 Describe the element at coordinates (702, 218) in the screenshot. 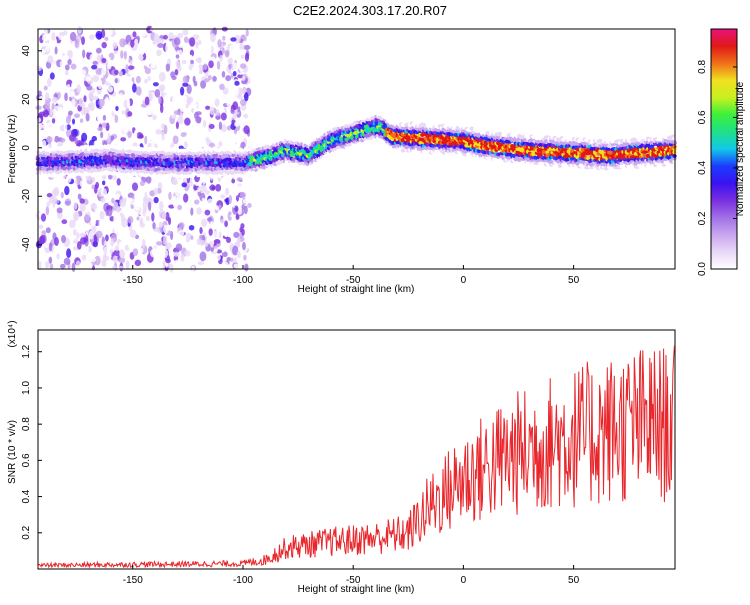

I see `colorbar-tick-label: 0.2` at that location.